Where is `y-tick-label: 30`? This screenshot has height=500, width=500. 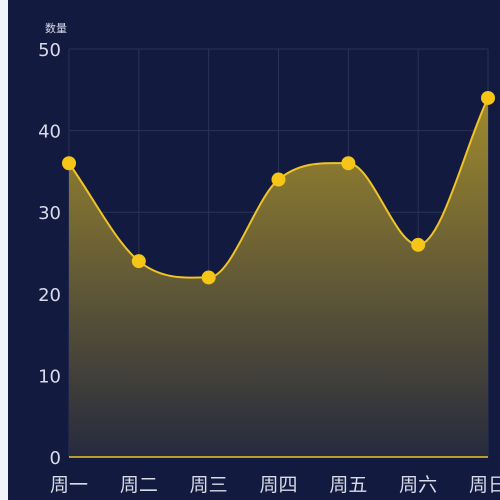
y-tick-label: 30 is located at coordinates (49, 213).